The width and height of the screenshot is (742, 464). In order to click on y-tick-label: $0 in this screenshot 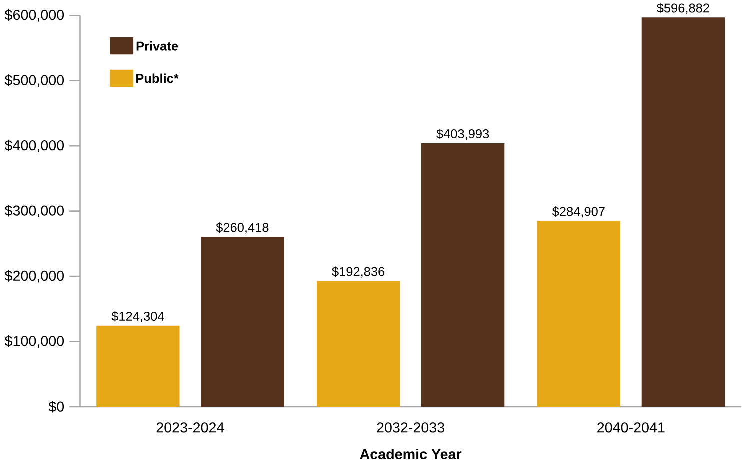, I will do `click(56, 407)`.